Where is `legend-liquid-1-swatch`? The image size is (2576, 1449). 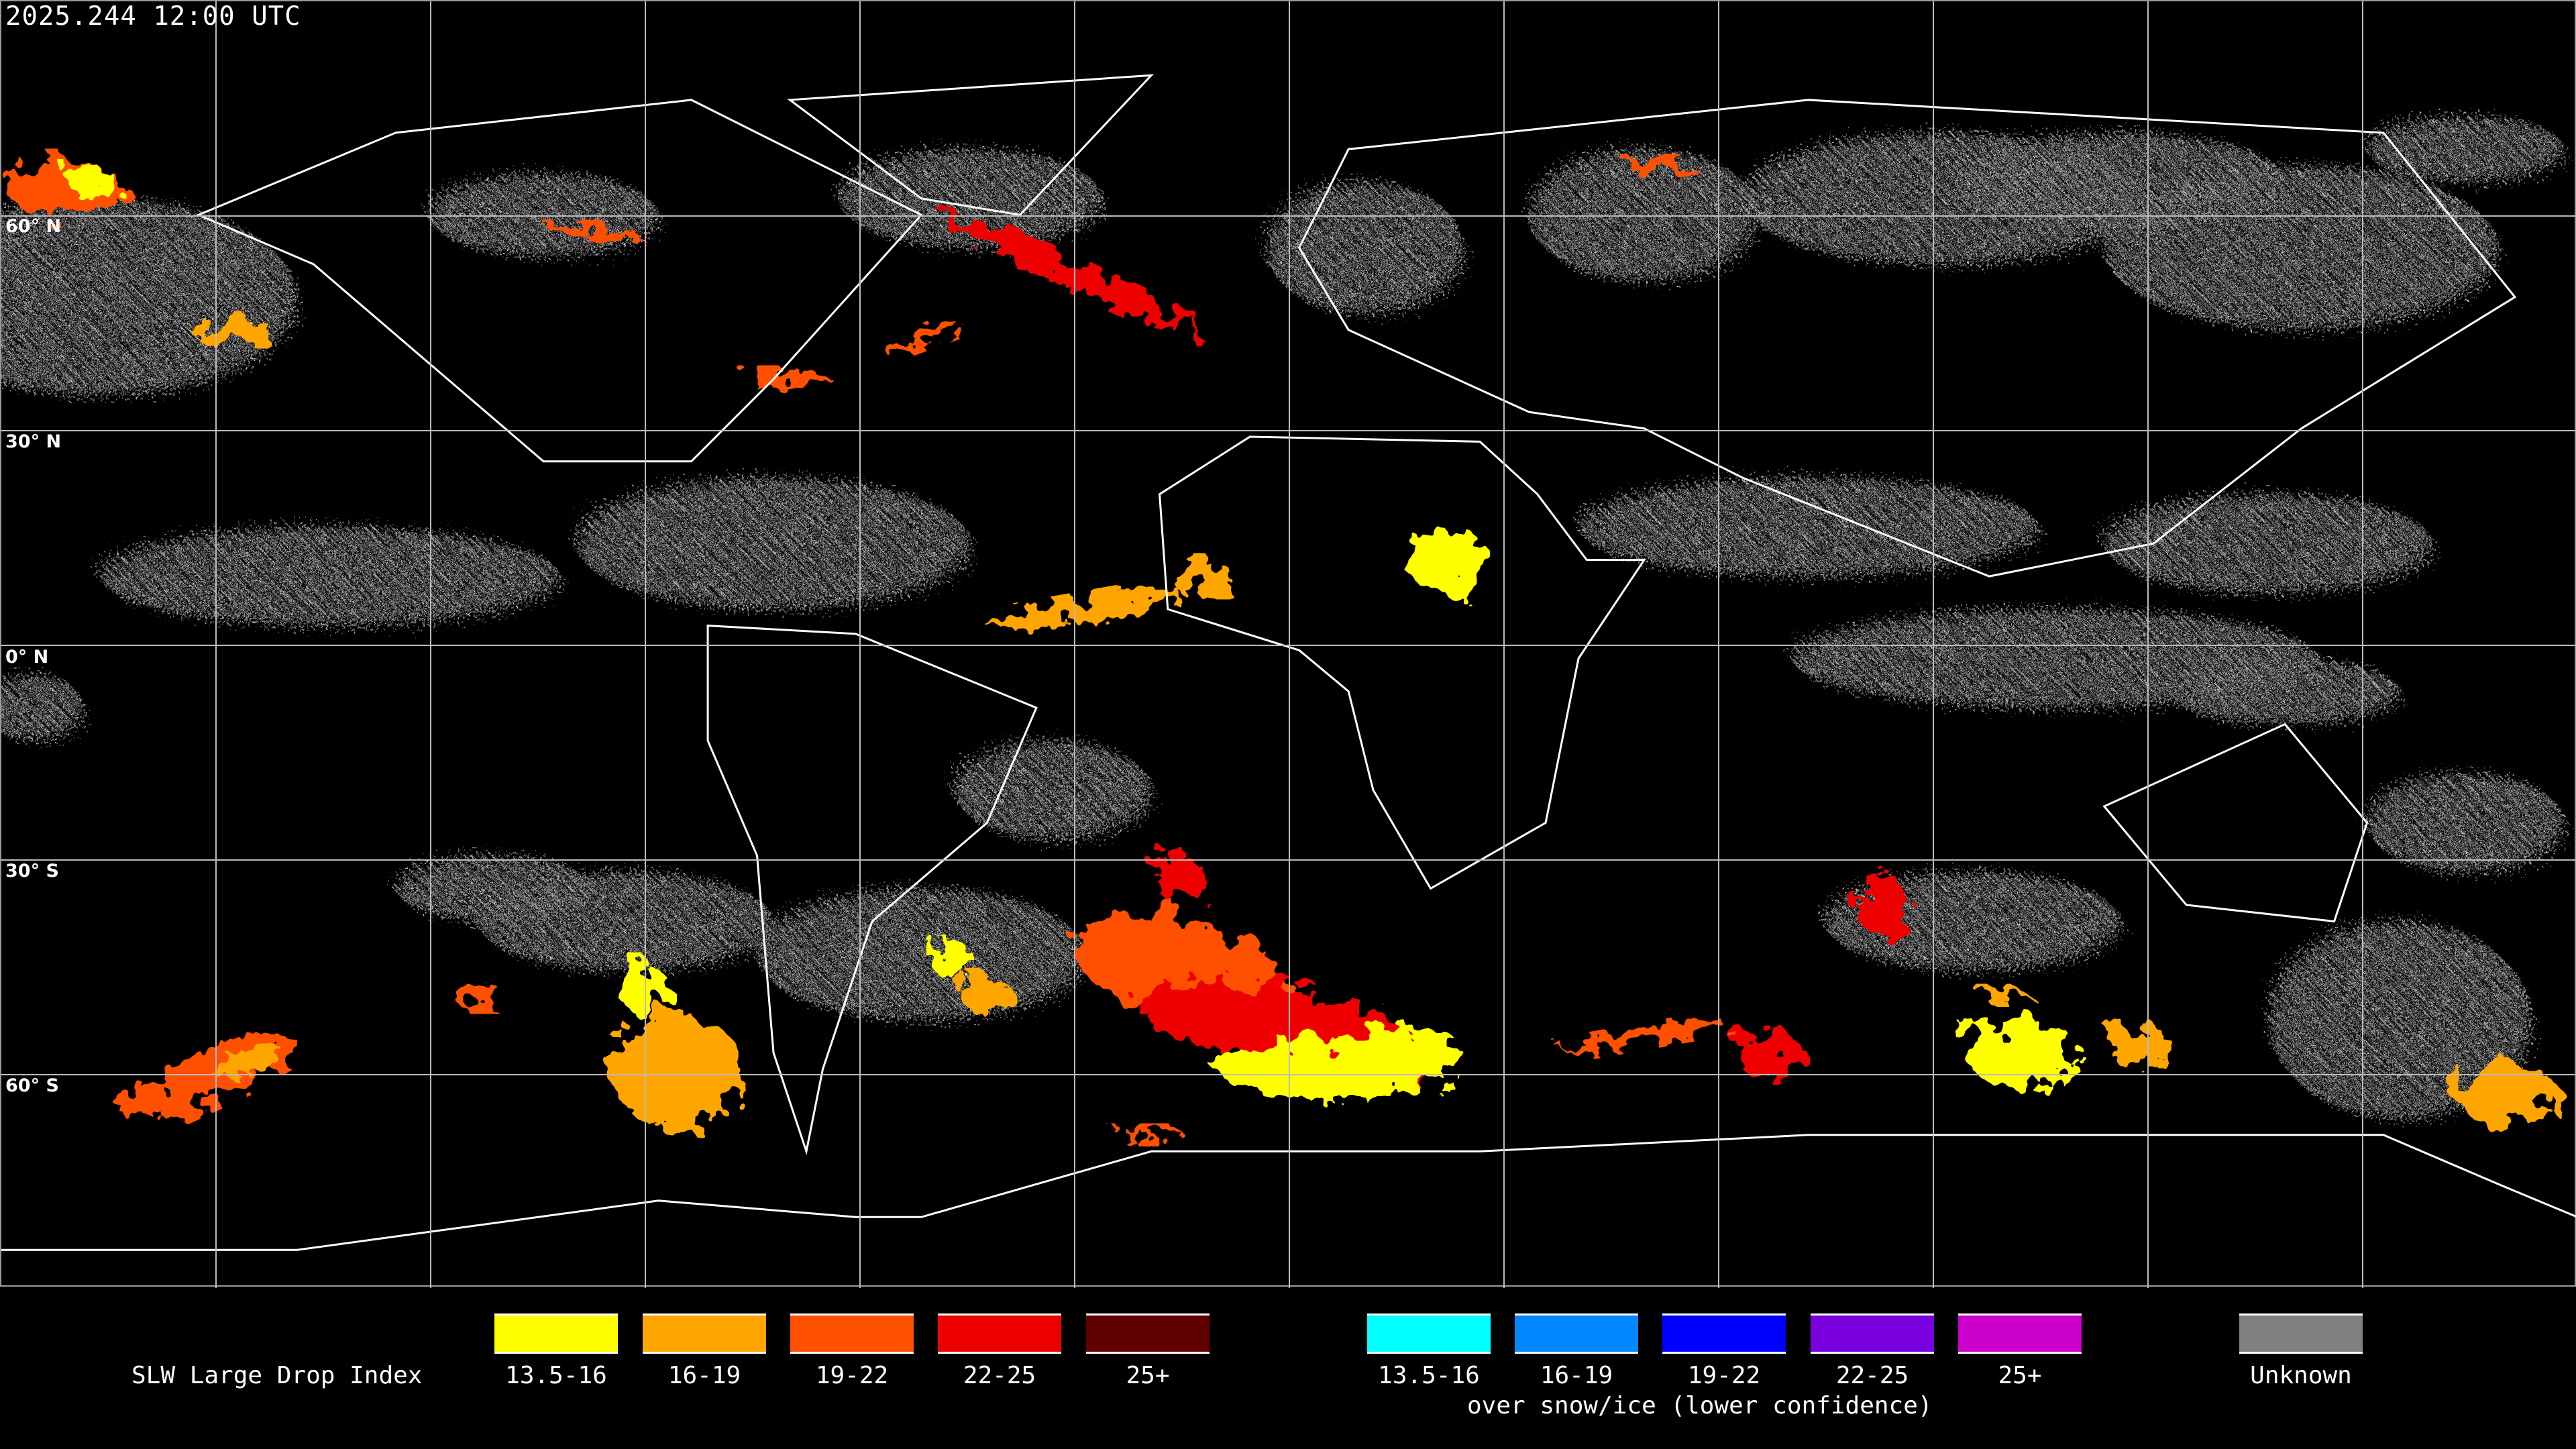 legend-liquid-1-swatch is located at coordinates (704, 1333).